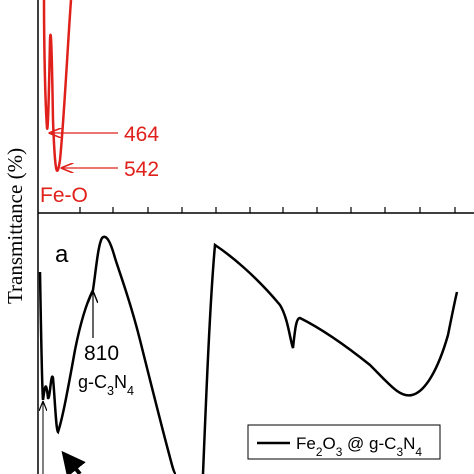 Image resolution: width=474 pixels, height=474 pixels. Describe the element at coordinates (73, 462) in the screenshot. I see `arrow` at that location.